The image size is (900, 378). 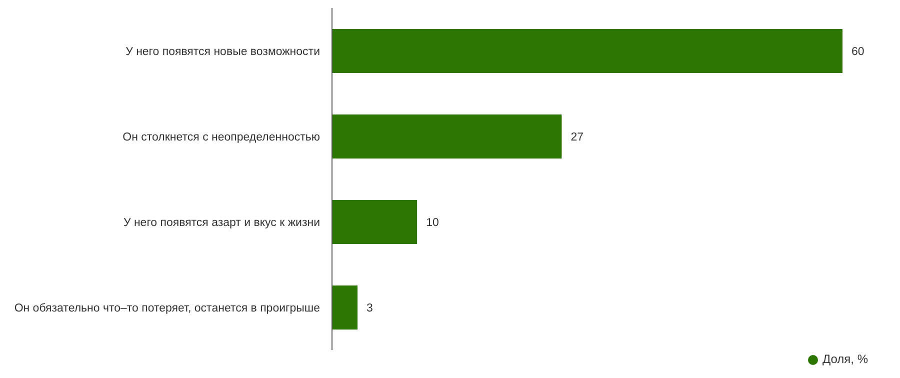 What do you see at coordinates (221, 137) in the screenshot?
I see `y-tick-label: Он столкнется с неопределенностью` at bounding box center [221, 137].